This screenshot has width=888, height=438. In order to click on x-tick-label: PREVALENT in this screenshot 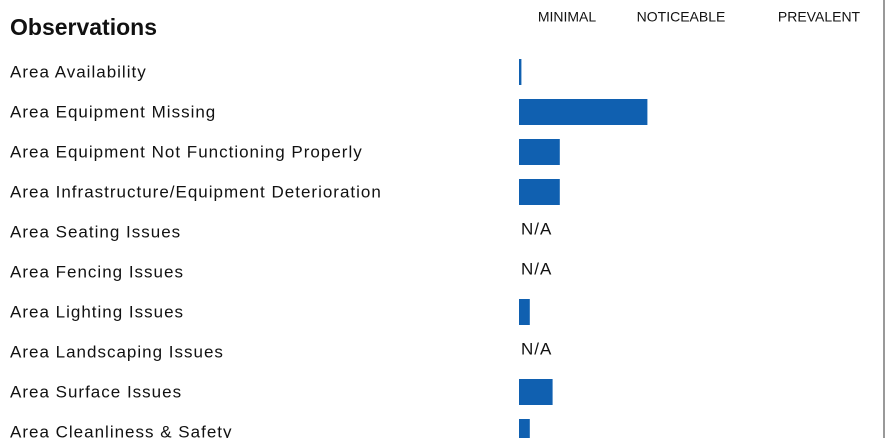, I will do `click(819, 17)`.